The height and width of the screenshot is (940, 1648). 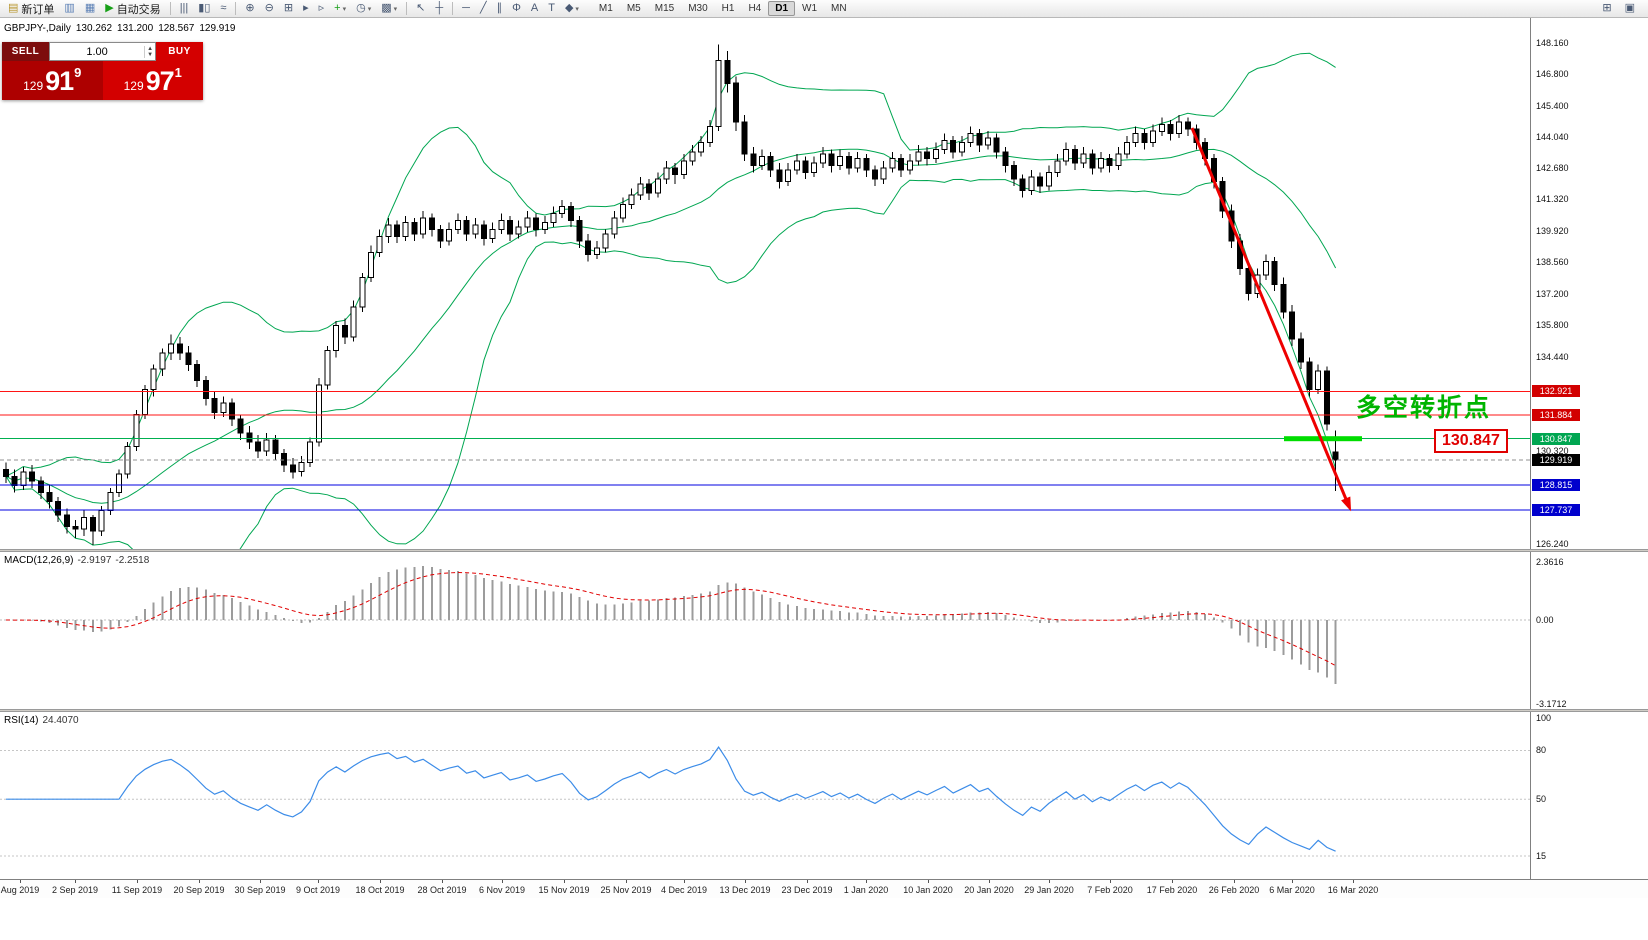 What do you see at coordinates (1556, 509) in the screenshot?
I see `price-tag: 127.737` at bounding box center [1556, 509].